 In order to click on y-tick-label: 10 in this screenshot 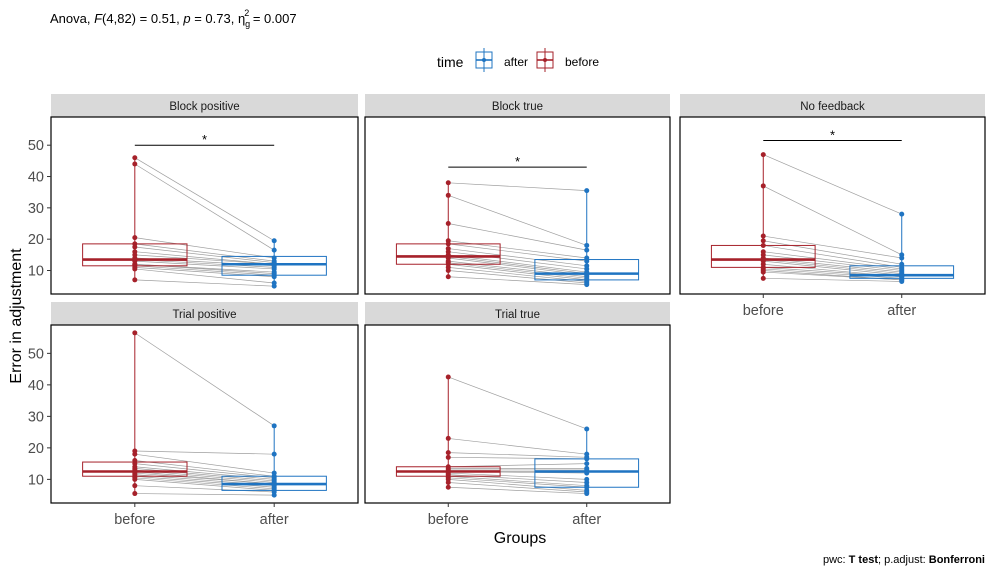, I will do `click(36, 480)`.